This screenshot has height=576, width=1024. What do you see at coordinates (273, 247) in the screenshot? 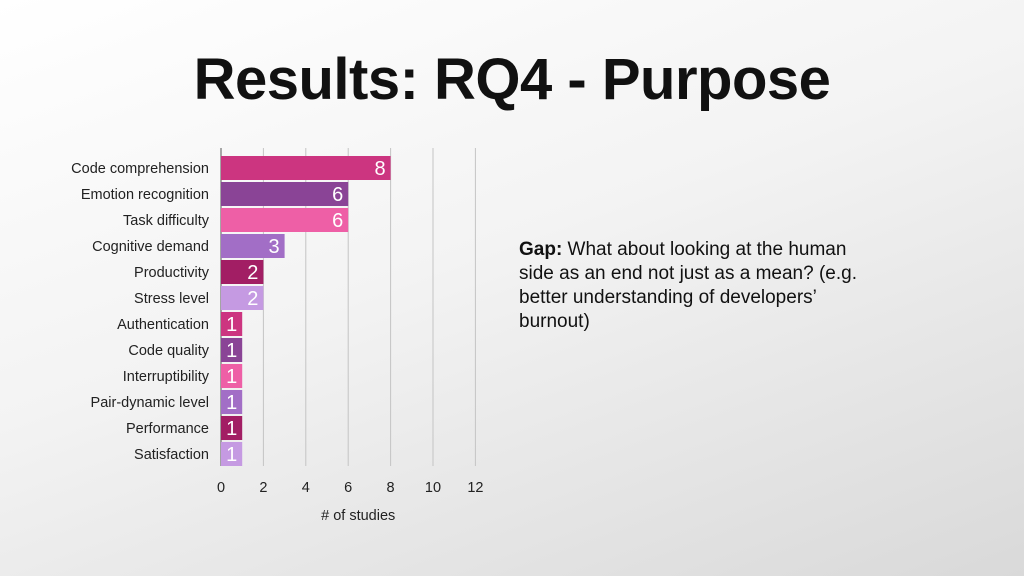
I see `bar-value-label: 3` at bounding box center [273, 247].